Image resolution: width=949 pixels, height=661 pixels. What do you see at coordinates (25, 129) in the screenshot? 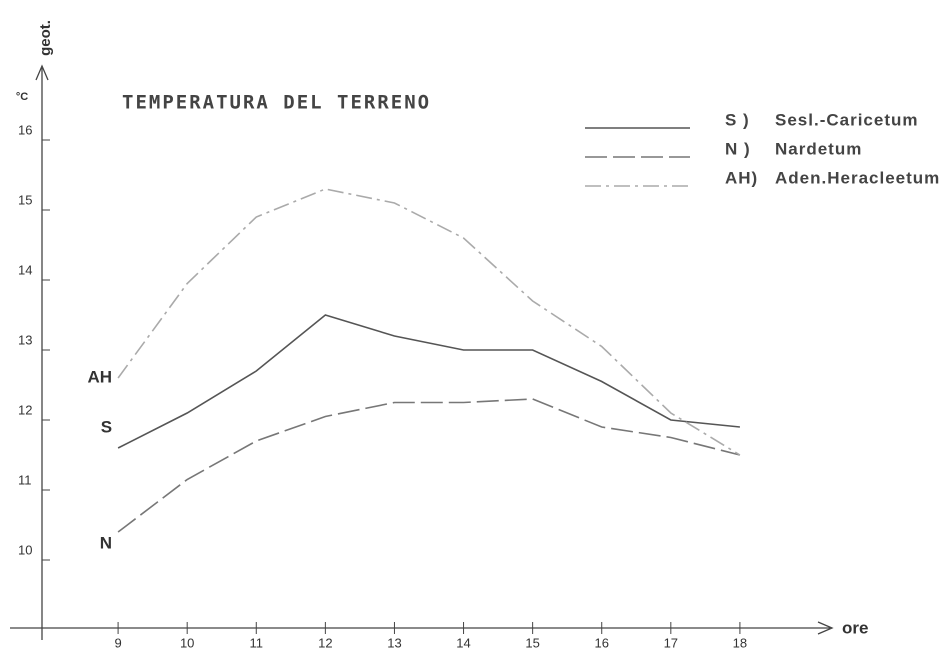
I see `y-tick-label: 16` at bounding box center [25, 129].